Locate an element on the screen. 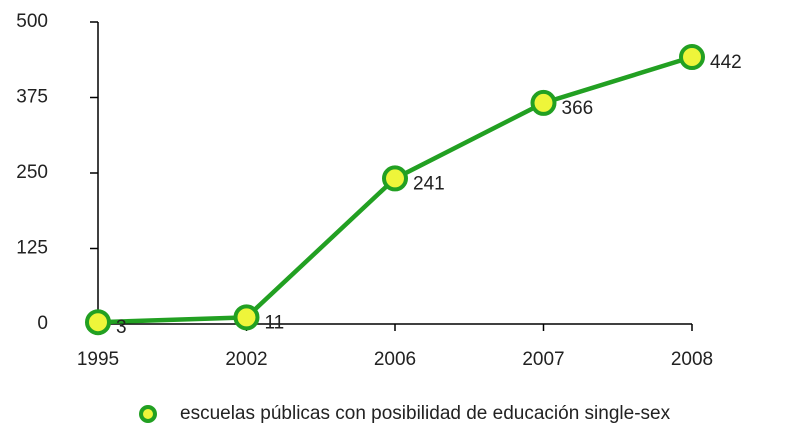 Image resolution: width=804 pixels, height=429 pixels. y-tick-label: 0 is located at coordinates (42, 323).